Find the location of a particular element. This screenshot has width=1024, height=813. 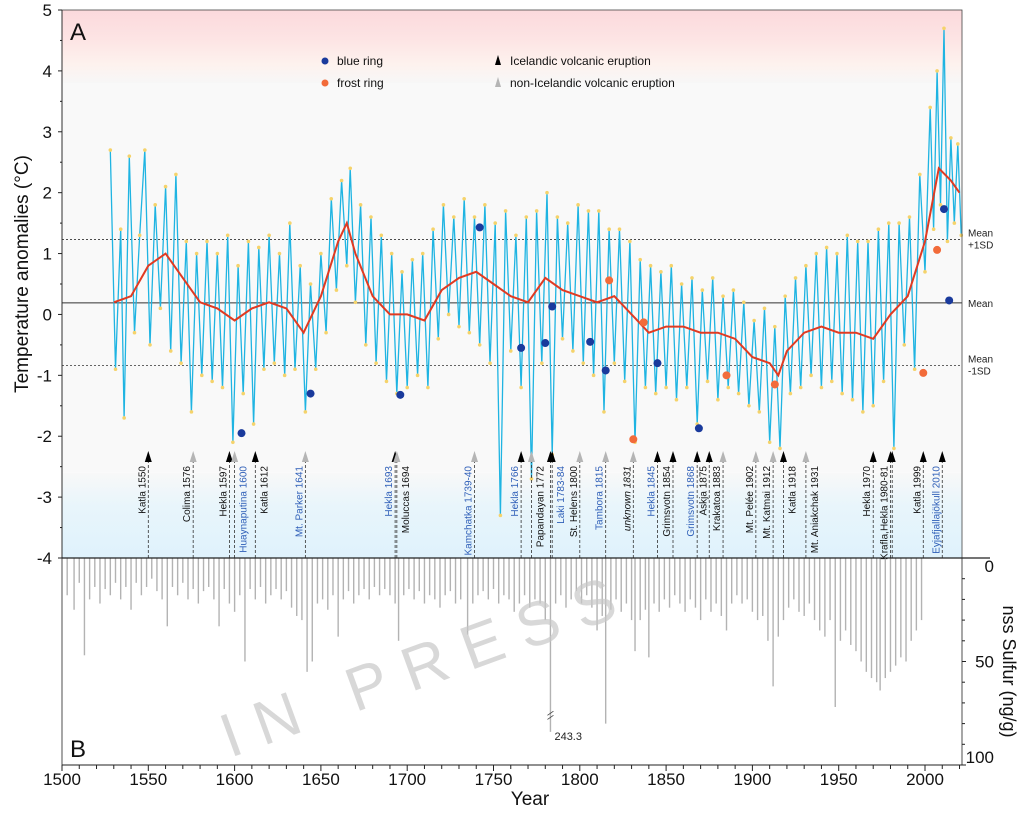

warm-band is located at coordinates (512, 47).